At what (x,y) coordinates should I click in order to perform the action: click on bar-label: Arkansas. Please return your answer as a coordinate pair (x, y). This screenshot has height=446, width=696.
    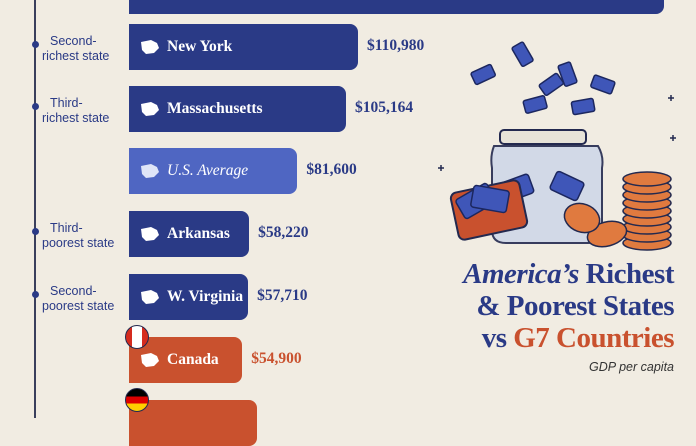
    Looking at the image, I should click on (198, 233).